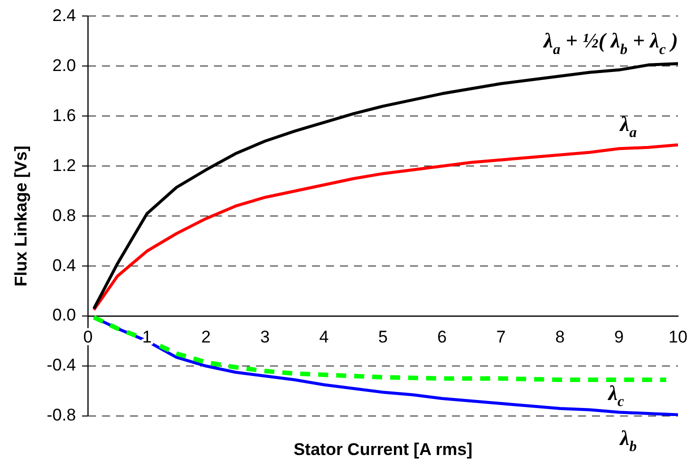 The height and width of the screenshot is (466, 690). What do you see at coordinates (619, 337) in the screenshot?
I see `x-tick-label: 9` at bounding box center [619, 337].